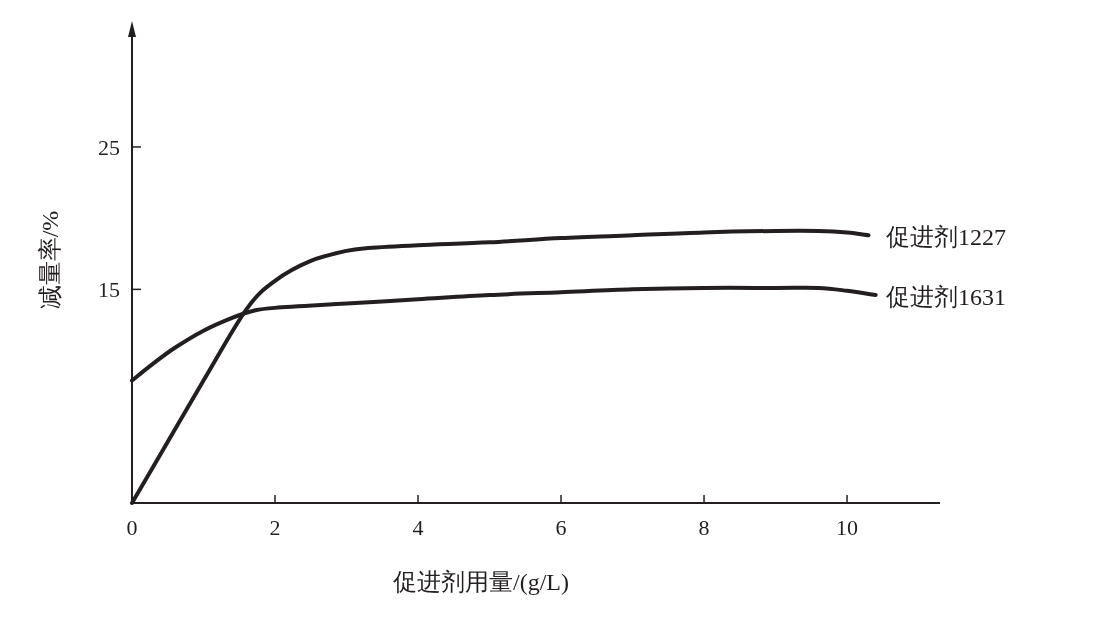 The image size is (1100, 627). I want to click on y-tick-label: 15, so click(109, 290).